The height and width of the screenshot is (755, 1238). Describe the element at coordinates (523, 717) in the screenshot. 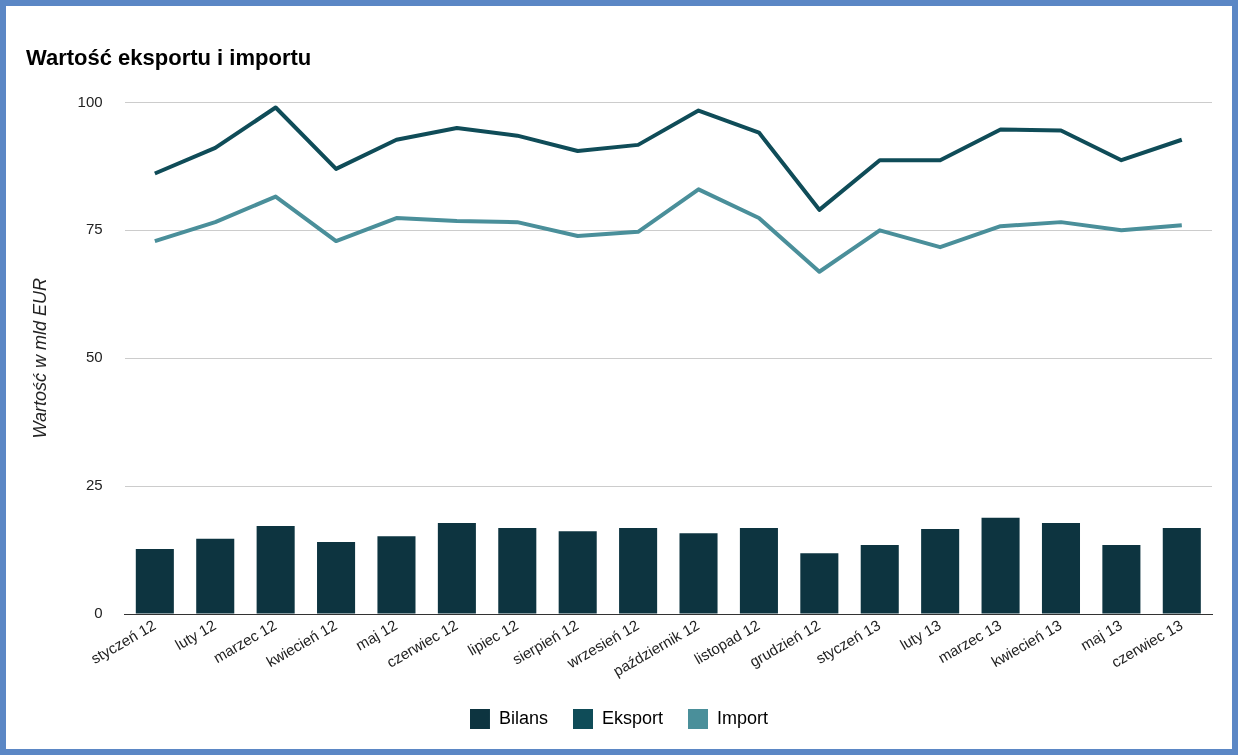

I see `legend-label: Bilans` at that location.